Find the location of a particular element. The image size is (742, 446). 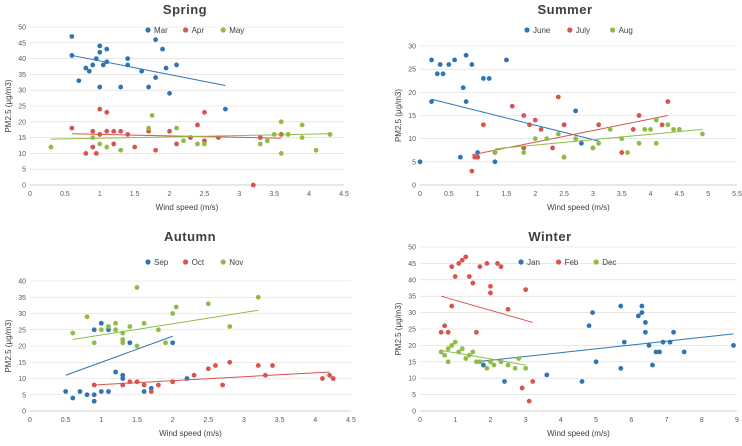

x-tick-label: 9 is located at coordinates (737, 420).